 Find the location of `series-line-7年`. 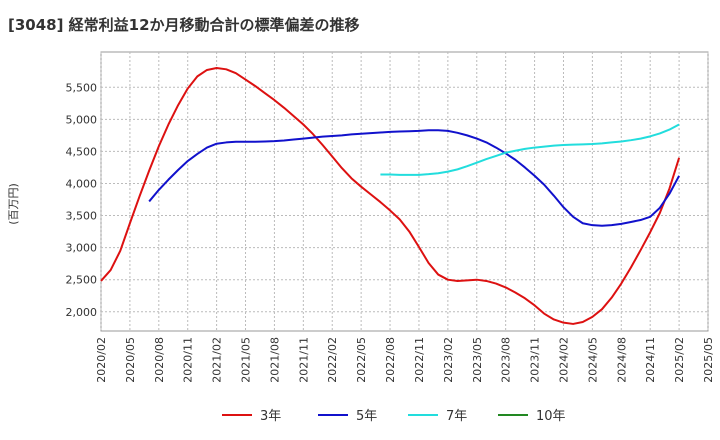

series-line-7年 is located at coordinates (530, 149).